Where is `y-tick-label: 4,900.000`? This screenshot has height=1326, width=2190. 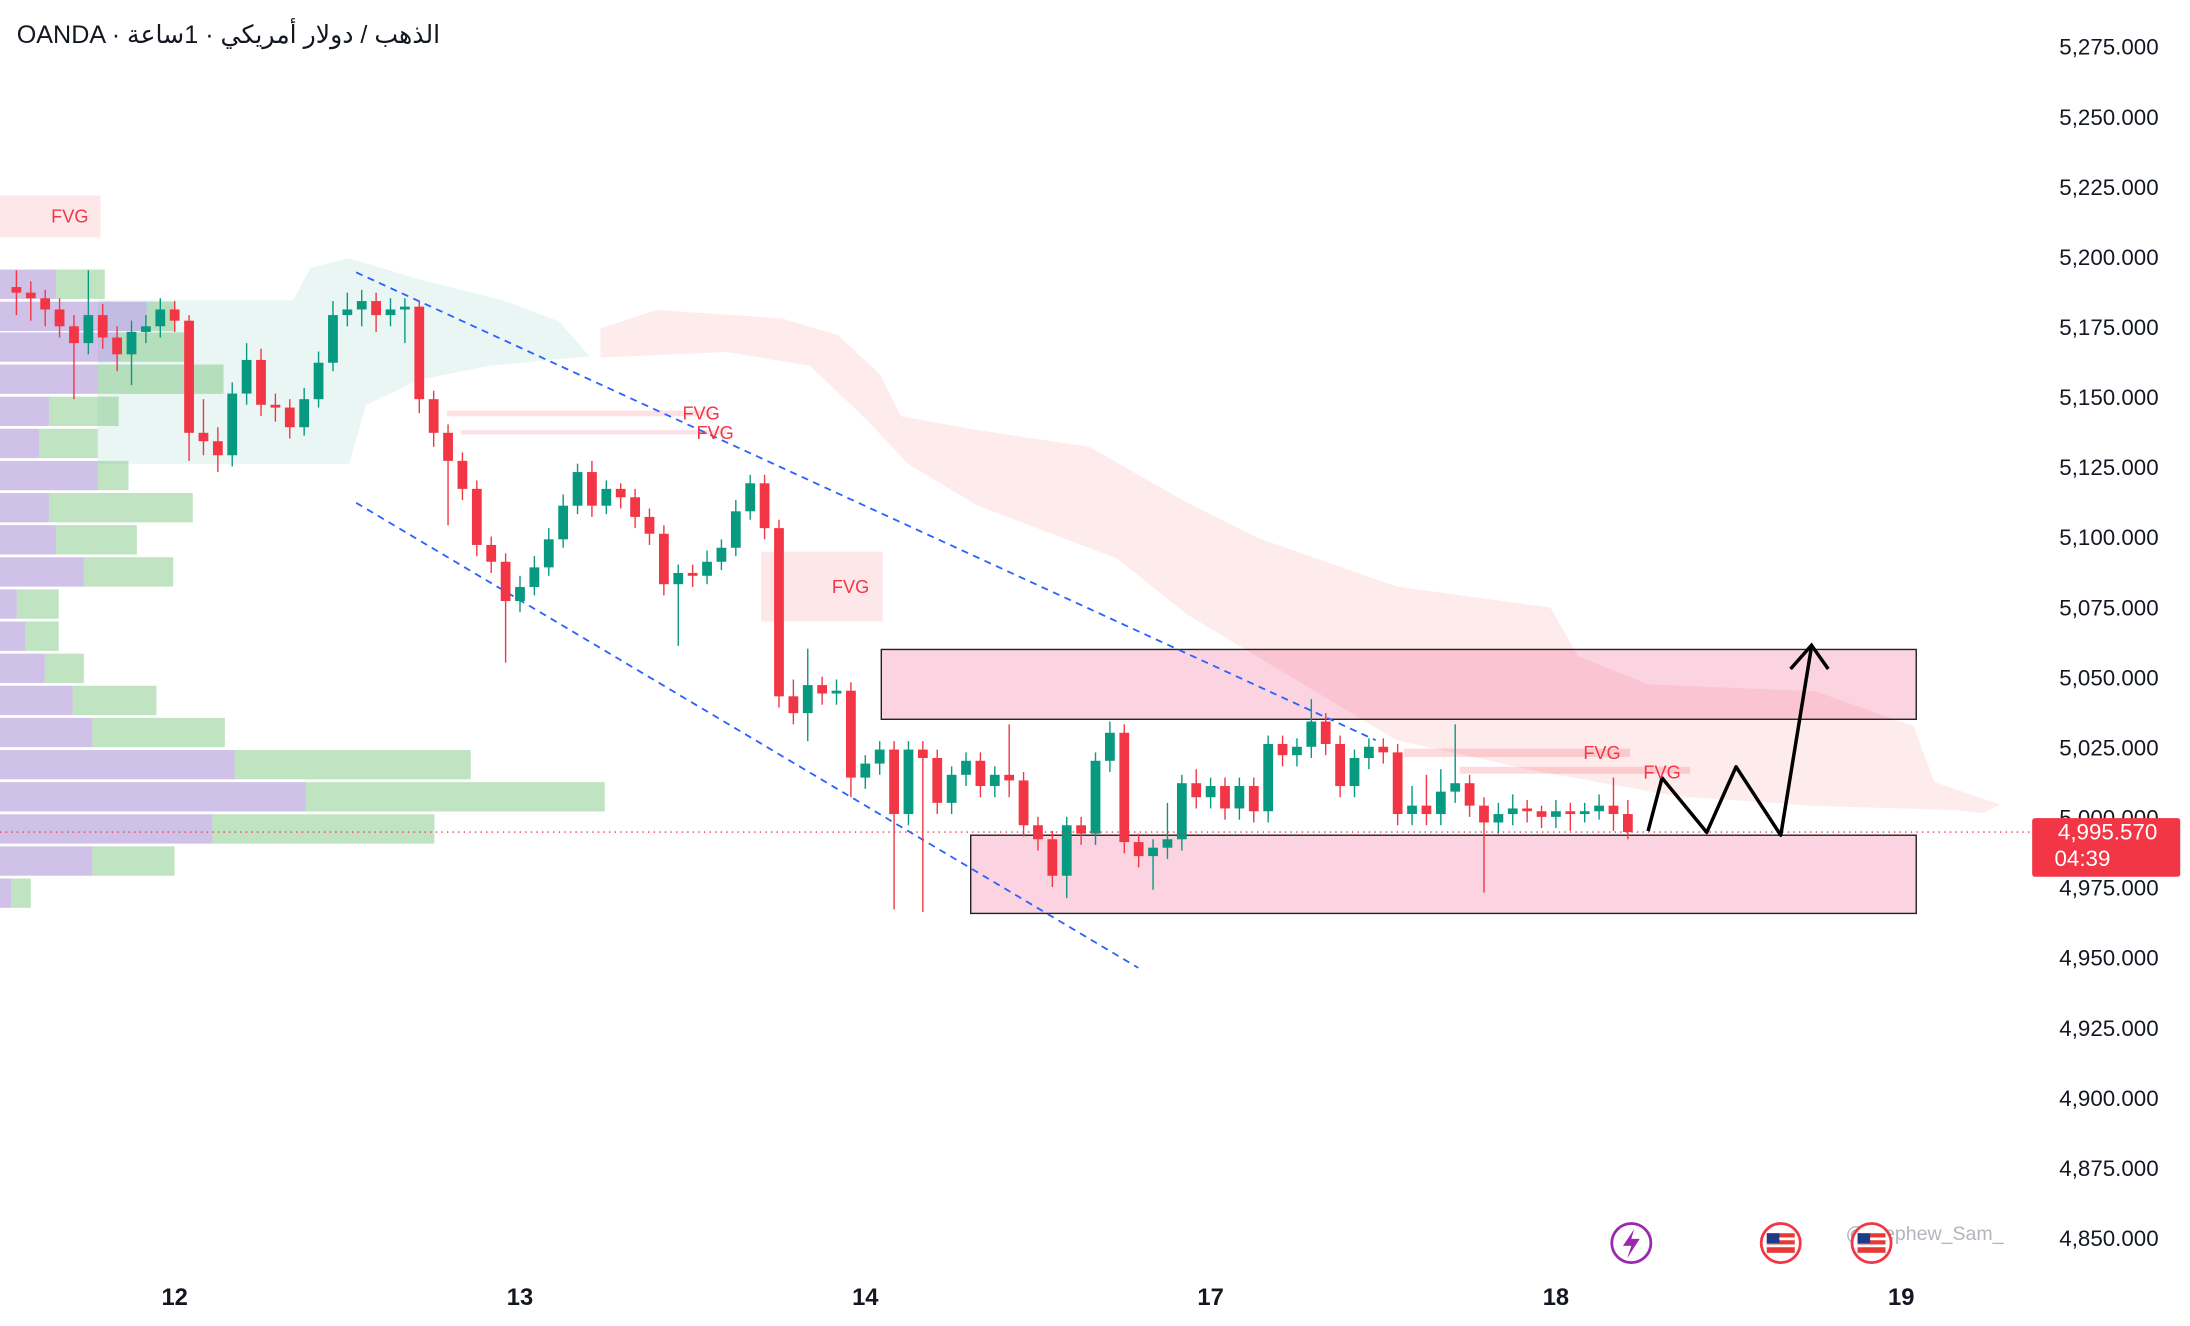
y-tick-label: 4,900.000 is located at coordinates (2108, 1098).